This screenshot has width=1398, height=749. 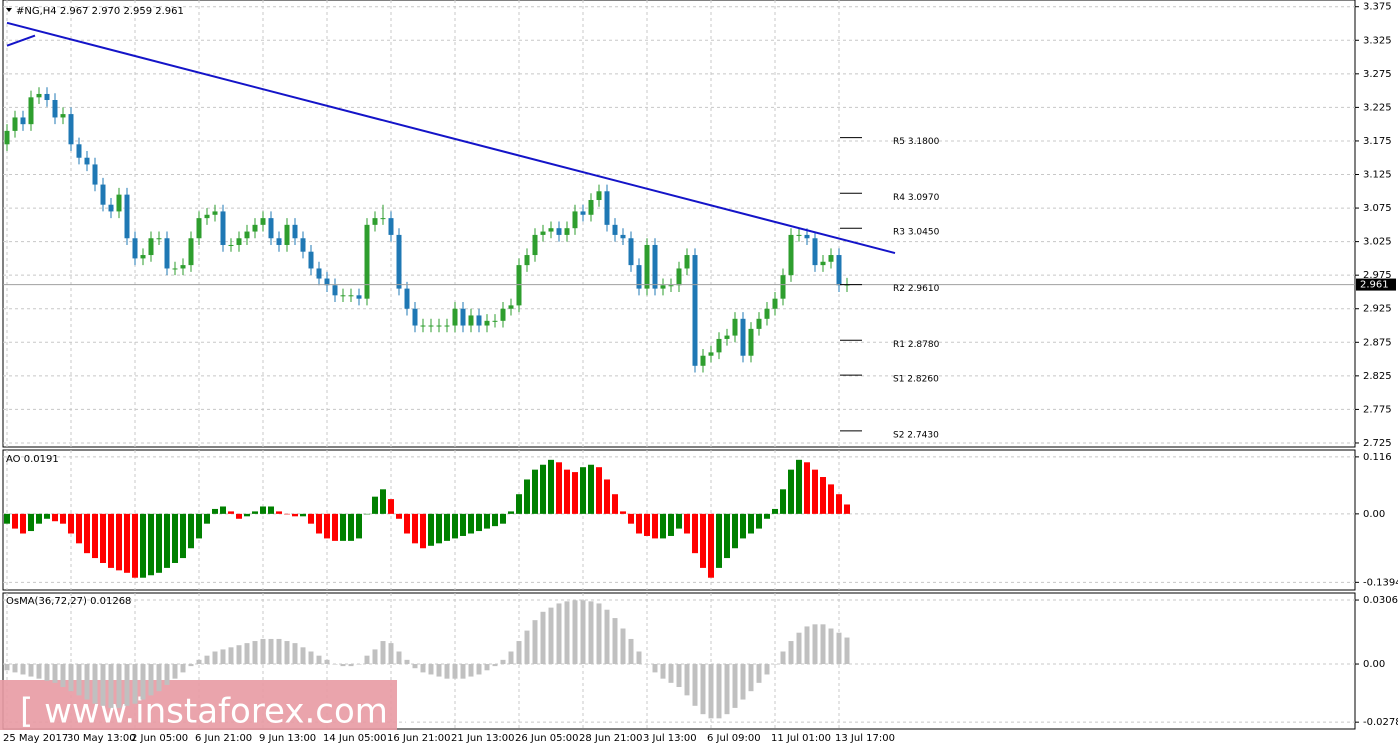 I want to click on menu-arrow, so click(x=9, y=10).